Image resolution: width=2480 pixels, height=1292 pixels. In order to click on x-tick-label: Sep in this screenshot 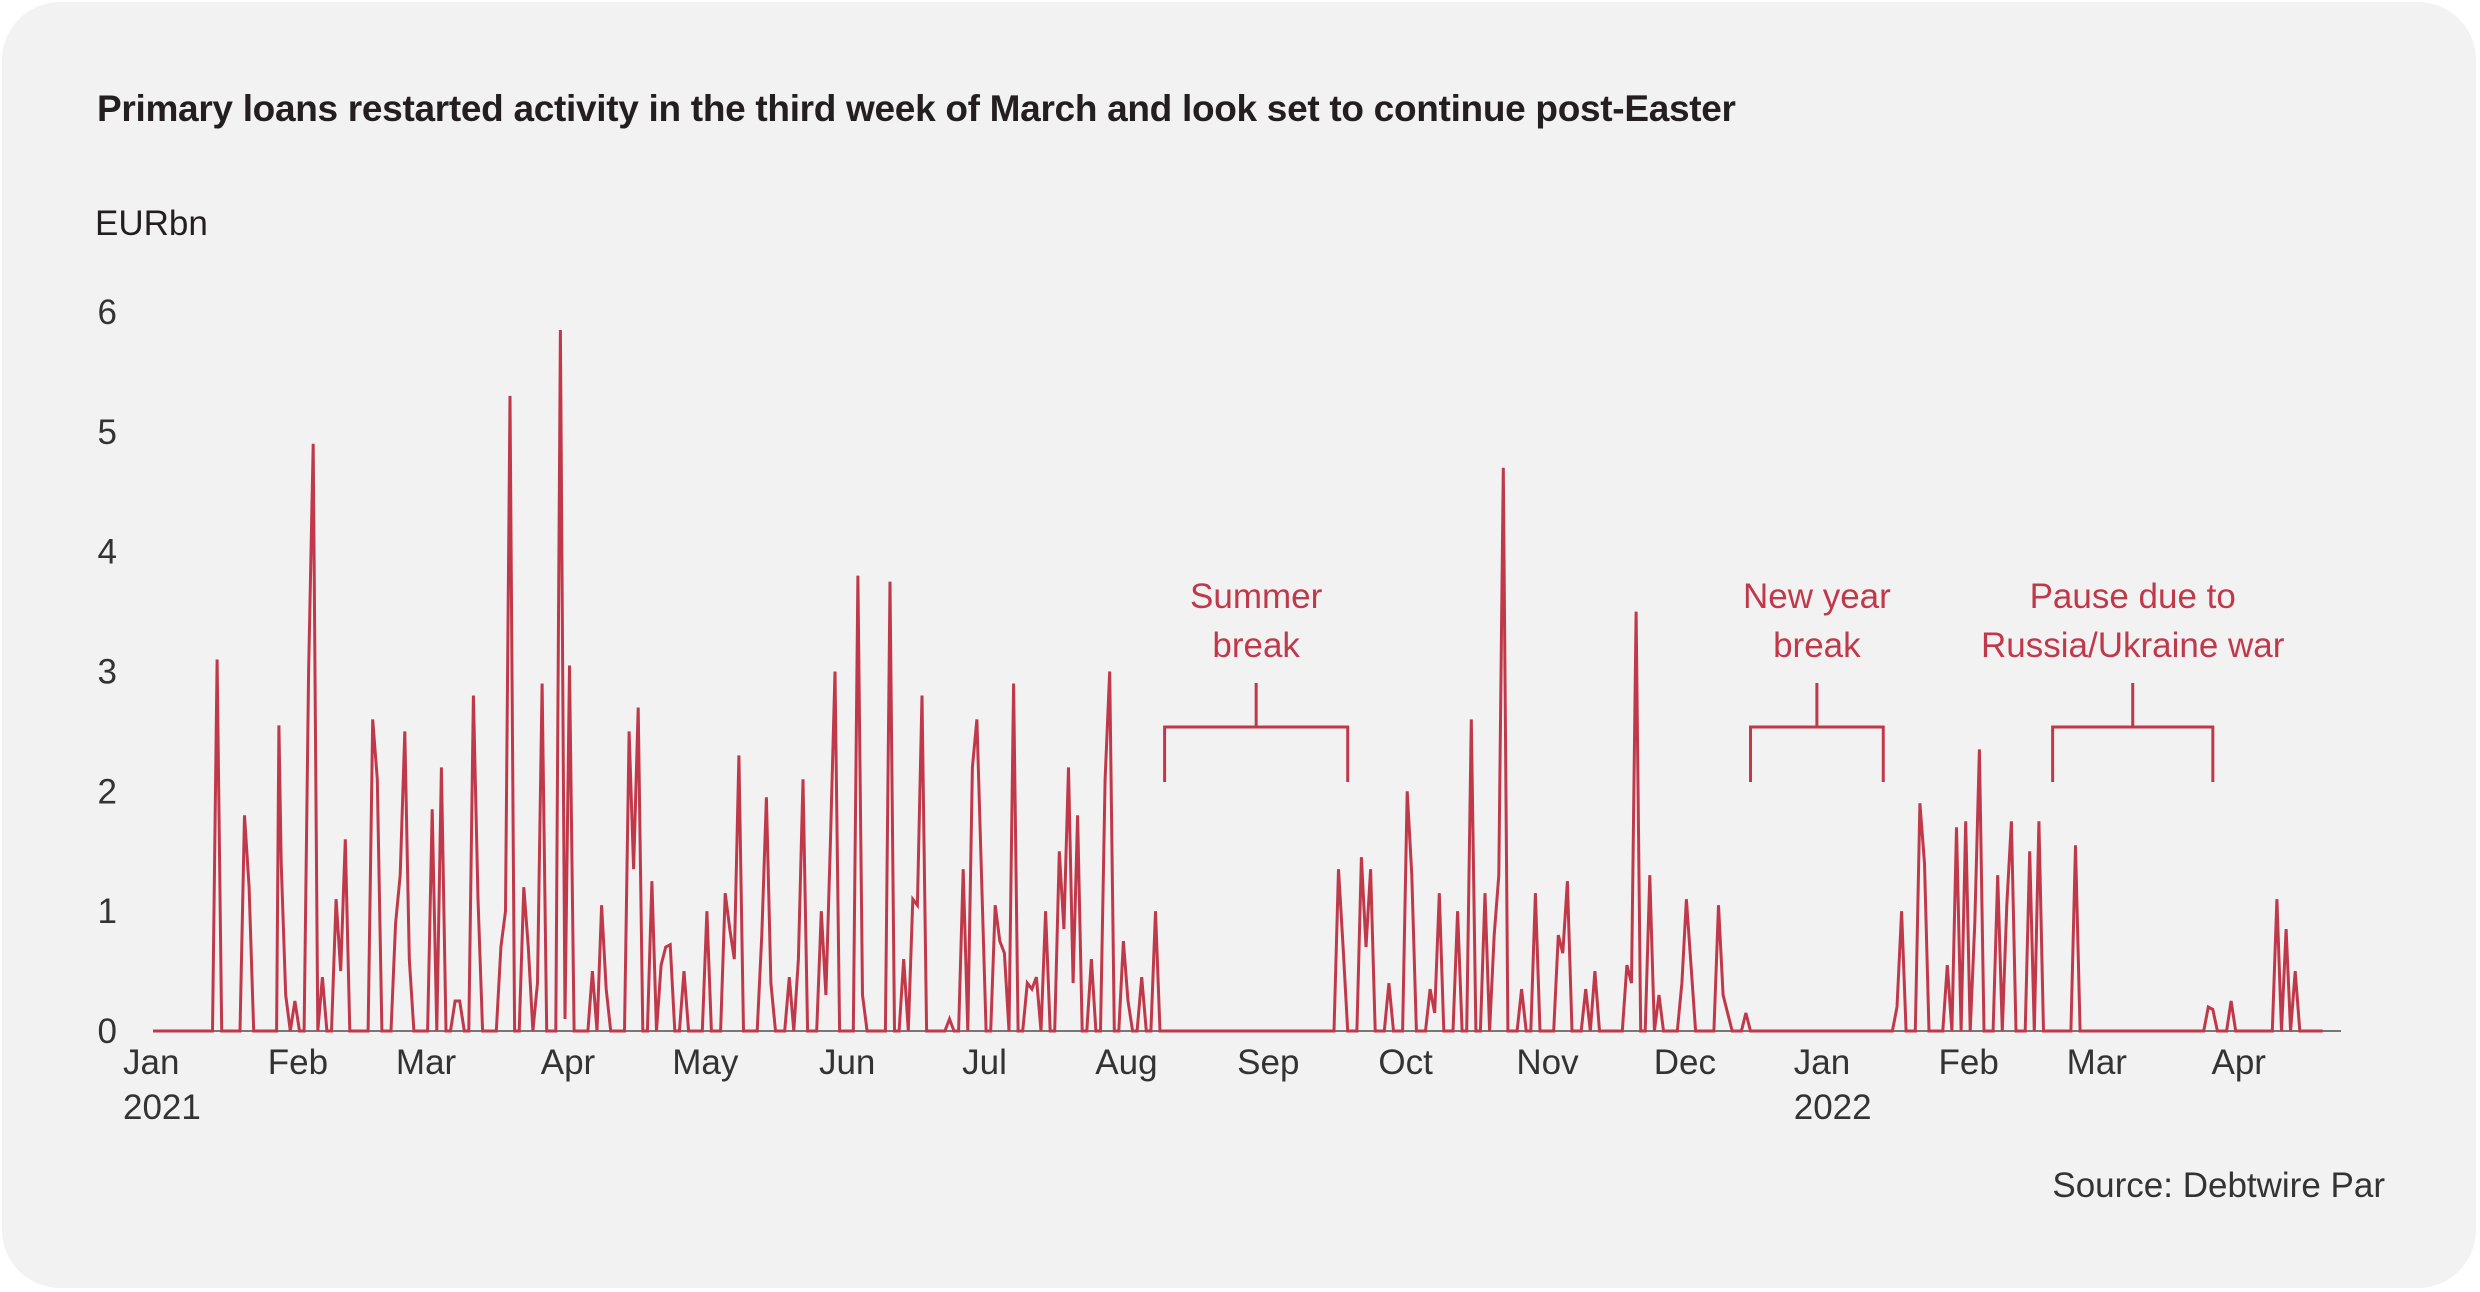, I will do `click(1268, 1062)`.